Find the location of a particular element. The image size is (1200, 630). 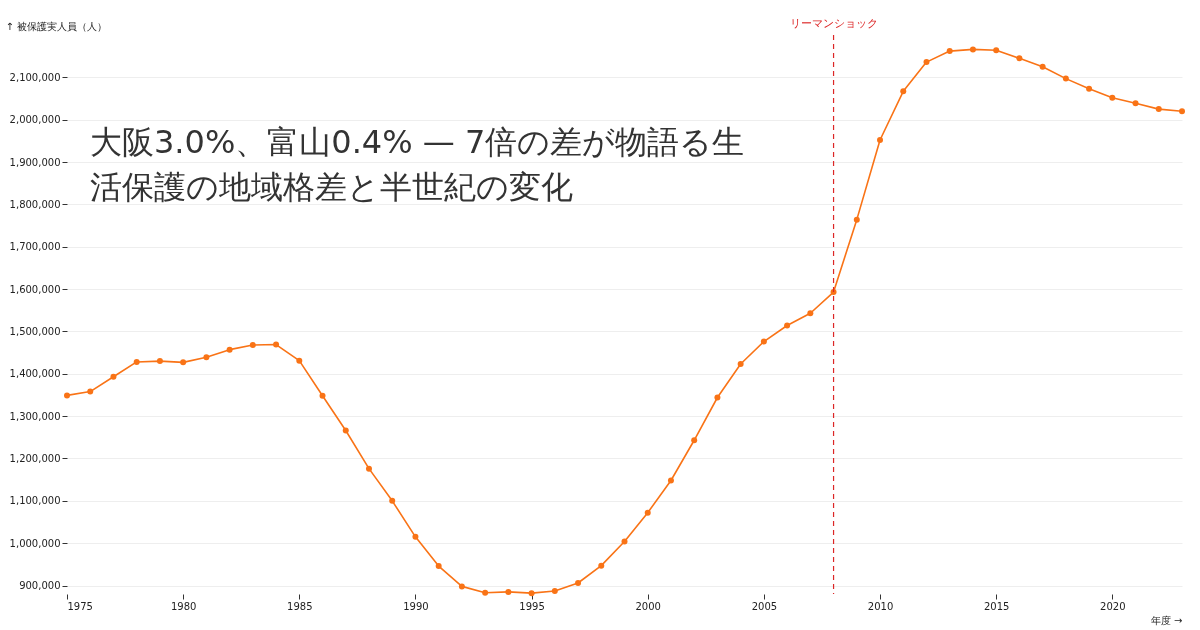

x-tick-label: 2010 is located at coordinates (880, 606).